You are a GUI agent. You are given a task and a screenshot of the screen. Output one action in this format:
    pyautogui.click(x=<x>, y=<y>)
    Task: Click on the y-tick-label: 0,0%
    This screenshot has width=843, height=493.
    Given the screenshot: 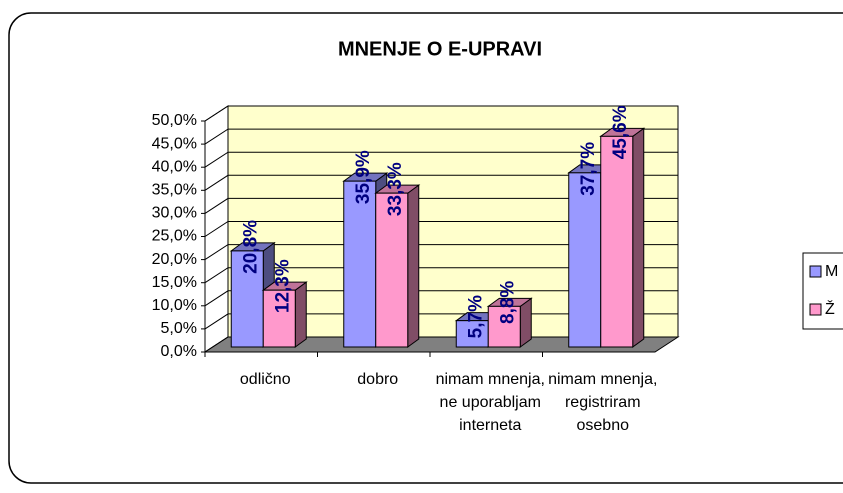 What is the action you would take?
    pyautogui.click(x=179, y=351)
    